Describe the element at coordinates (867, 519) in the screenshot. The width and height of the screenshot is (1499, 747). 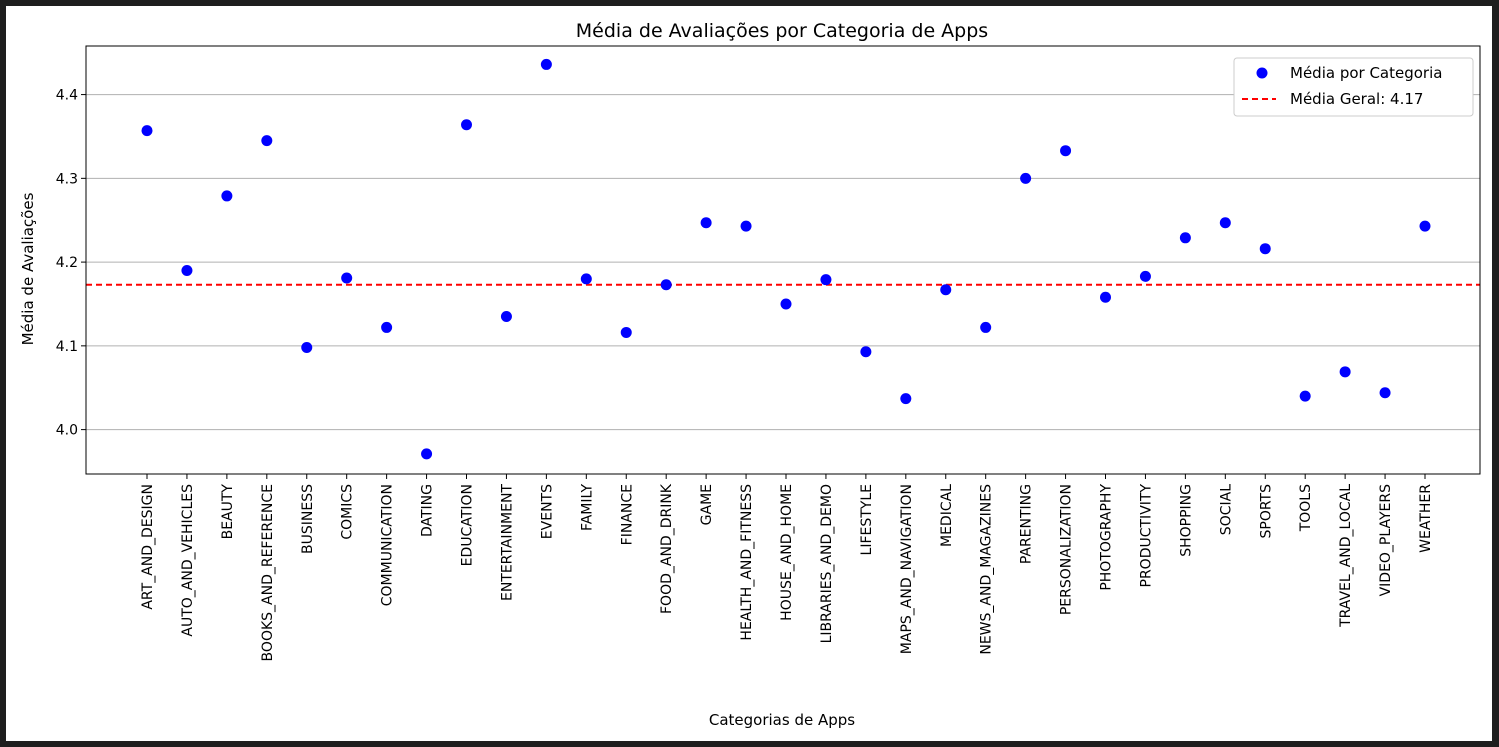
I see `x-tick-label: LIFESTYLE` at that location.